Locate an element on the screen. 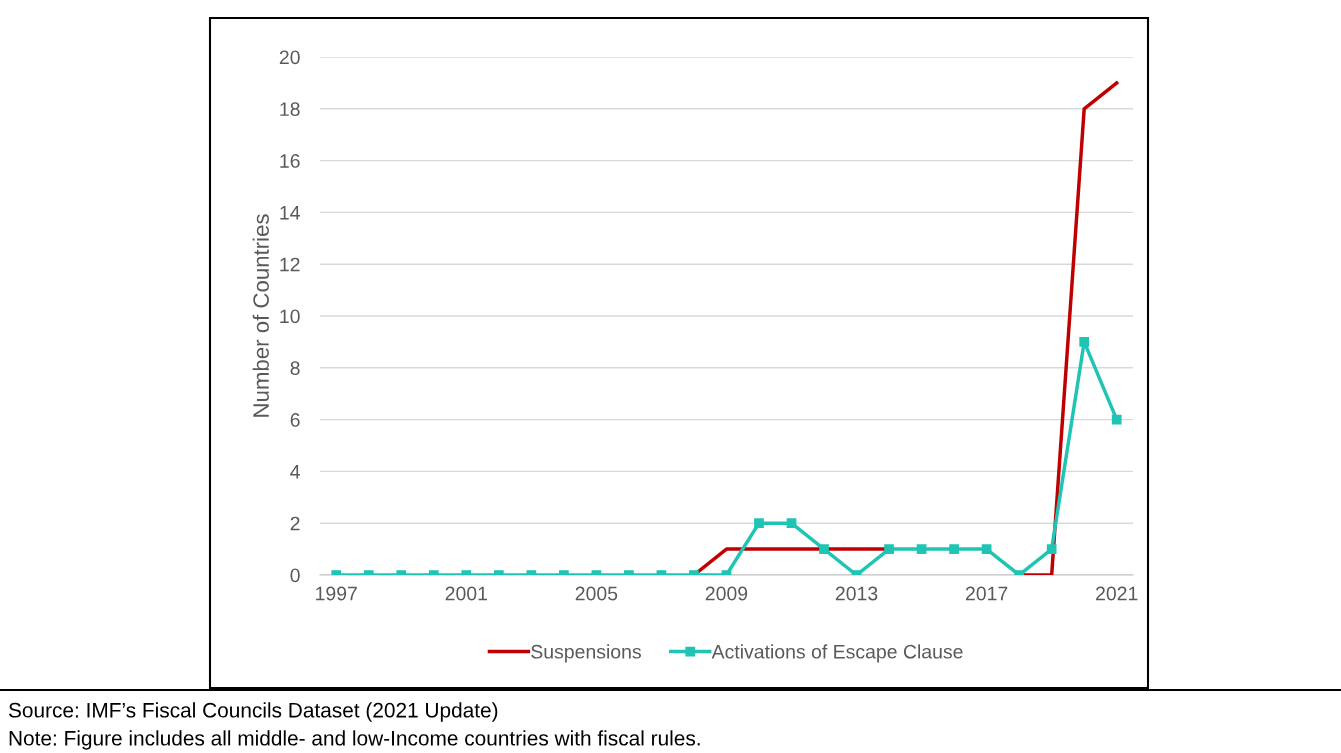 The image size is (1341, 753). y-tick-label: 20 is located at coordinates (289, 57).